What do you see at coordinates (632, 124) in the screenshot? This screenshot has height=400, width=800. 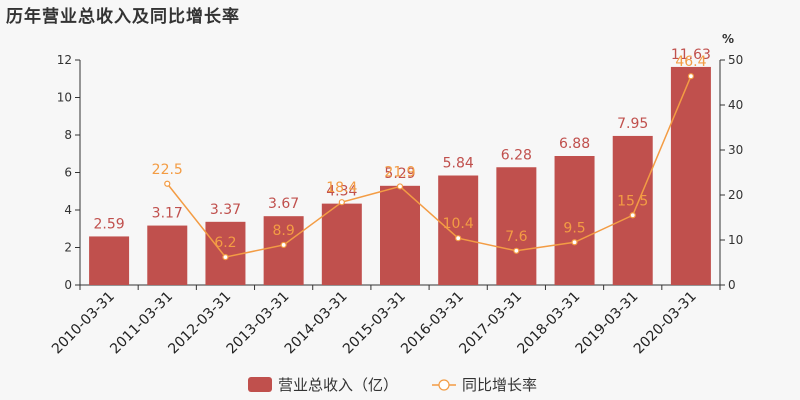 I see `revenue-bar-label: 7.95` at bounding box center [632, 124].